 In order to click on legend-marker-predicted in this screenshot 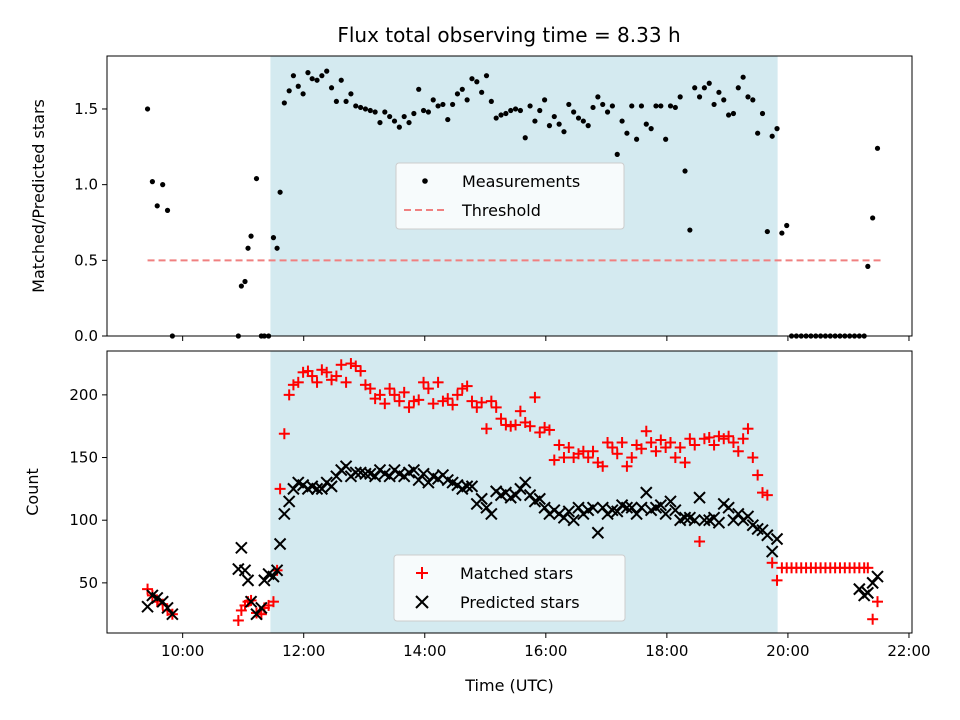, I will do `click(422, 602)`.